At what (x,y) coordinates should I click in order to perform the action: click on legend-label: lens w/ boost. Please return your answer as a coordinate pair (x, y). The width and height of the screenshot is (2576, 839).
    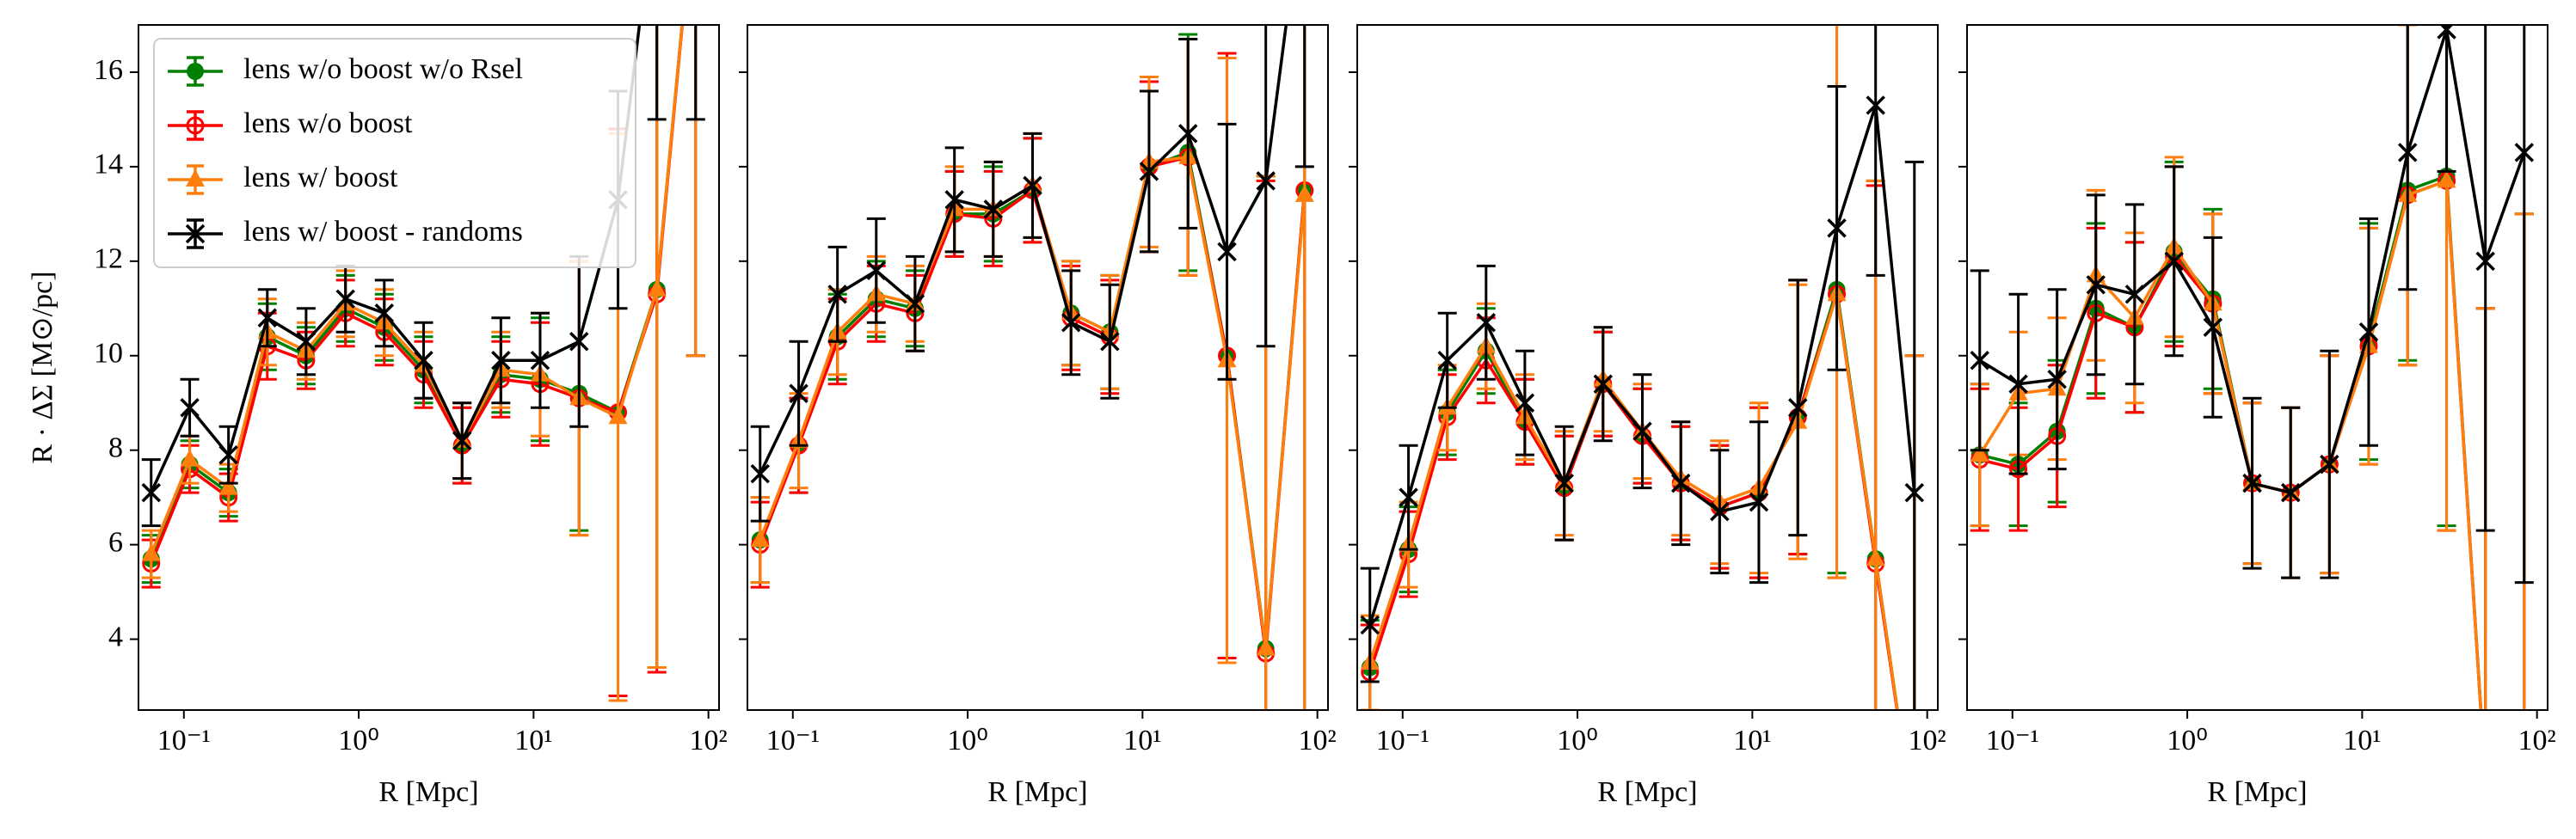
    Looking at the image, I should click on (320, 177).